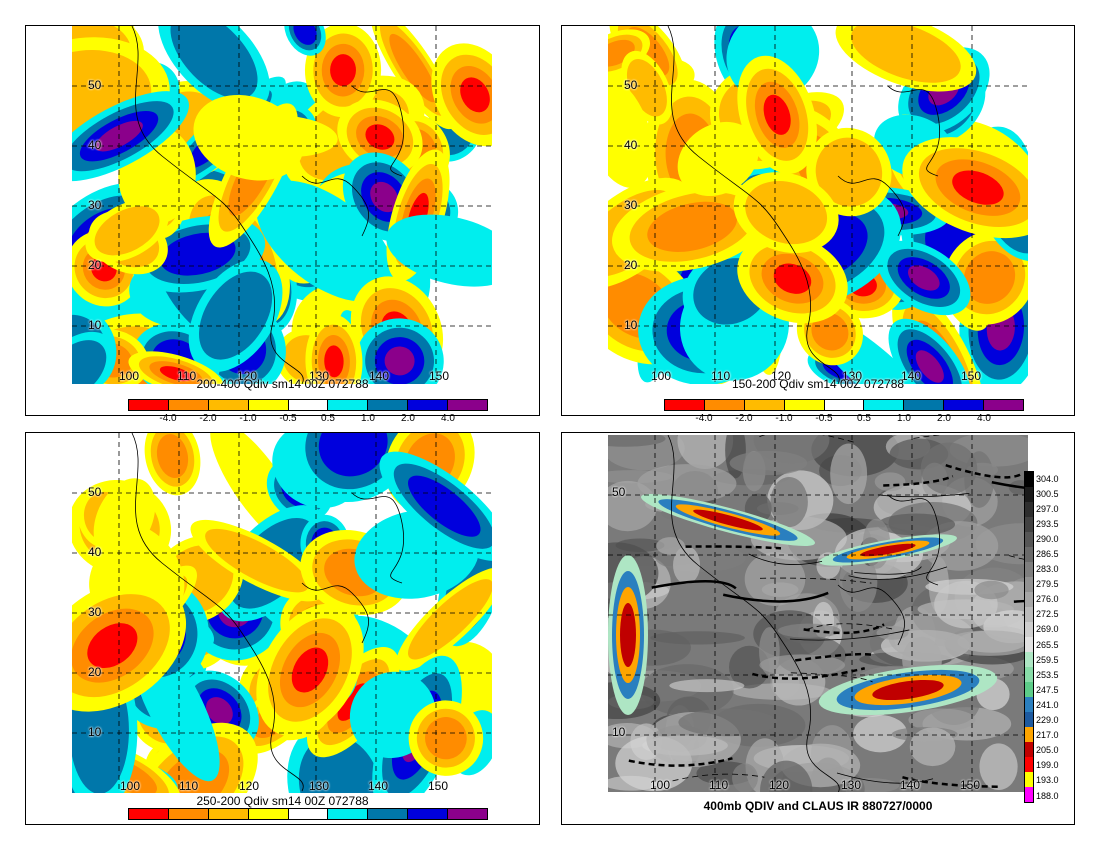 The height and width of the screenshot is (850, 1100). Describe the element at coordinates (1047, 720) in the screenshot. I see `ir-label: 229.0` at that location.